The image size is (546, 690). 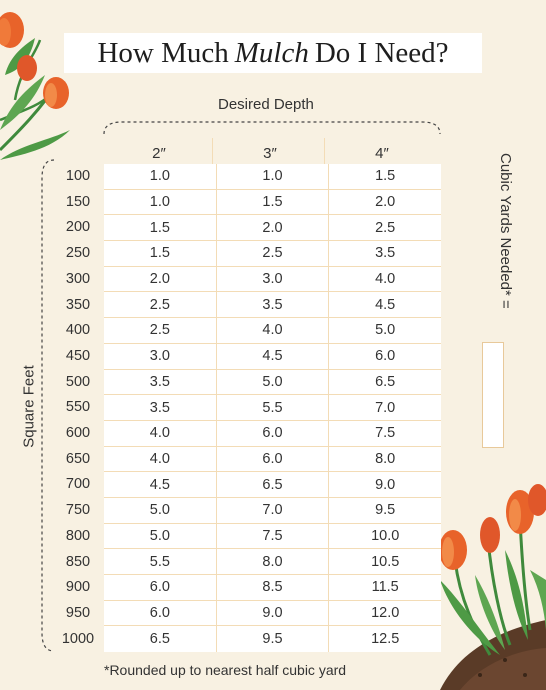 What do you see at coordinates (272, 356) in the screenshot?
I see `table-row: 3.0 4.5 6.0` at bounding box center [272, 356].